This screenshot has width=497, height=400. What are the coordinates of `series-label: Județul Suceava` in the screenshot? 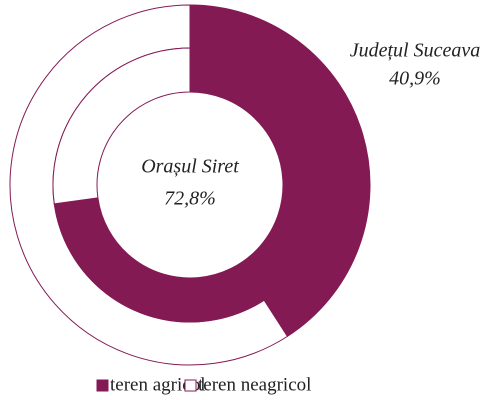 It's located at (415, 51).